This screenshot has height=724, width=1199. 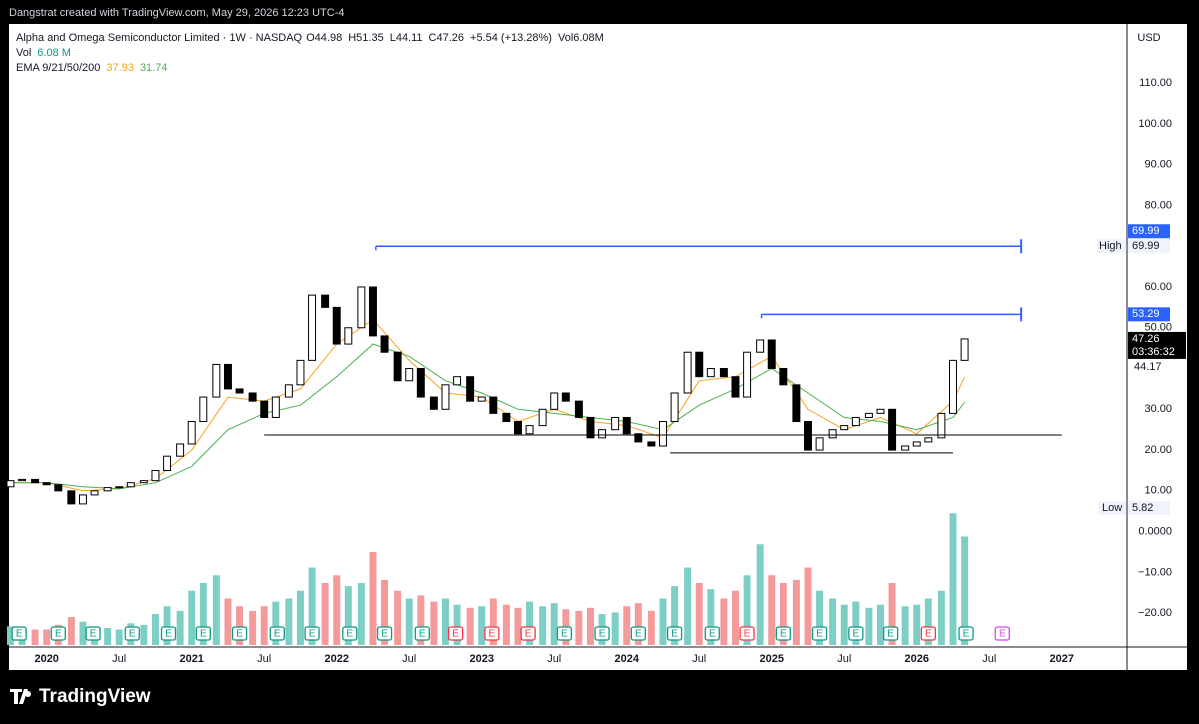 What do you see at coordinates (191, 659) in the screenshot?
I see `x-tick-label: 2021` at bounding box center [191, 659].